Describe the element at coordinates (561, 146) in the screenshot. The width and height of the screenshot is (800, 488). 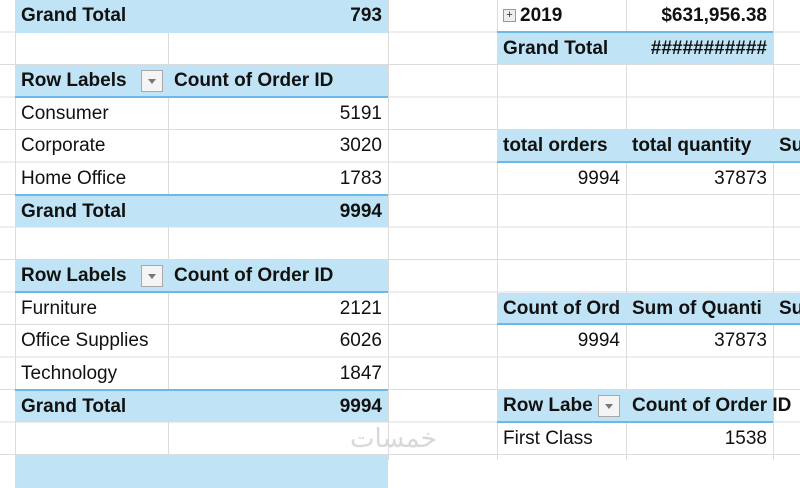
I see `summary-header: total orders` at that location.